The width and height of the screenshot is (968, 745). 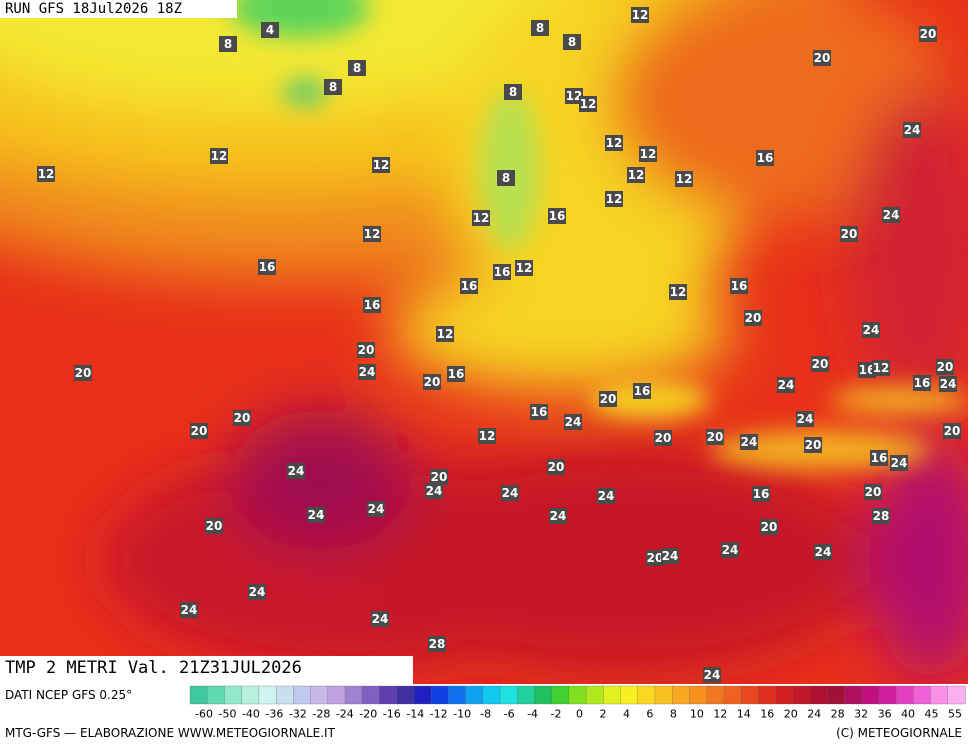 I want to click on temperature-label: 8, so click(x=540, y=28).